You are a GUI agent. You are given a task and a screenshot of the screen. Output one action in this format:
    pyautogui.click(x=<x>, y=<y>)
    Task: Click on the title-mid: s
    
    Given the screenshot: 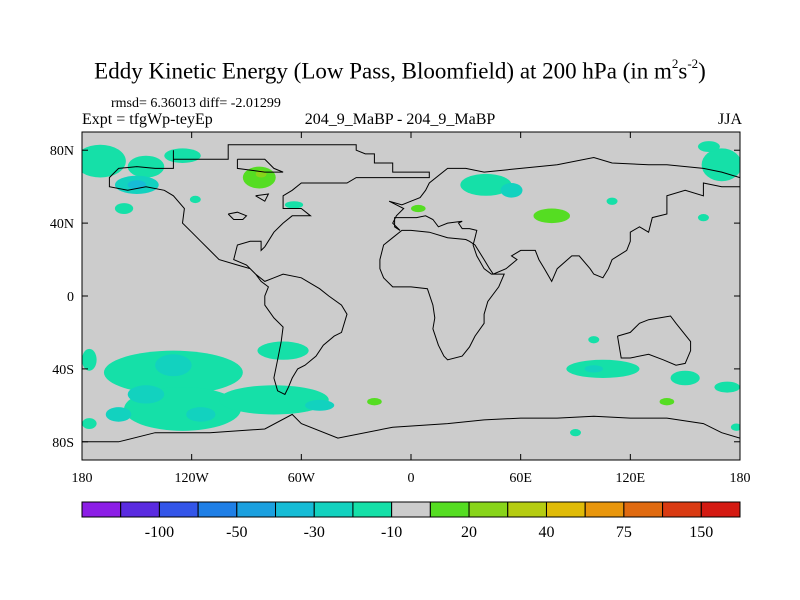 What is the action you would take?
    pyautogui.click(x=683, y=71)
    